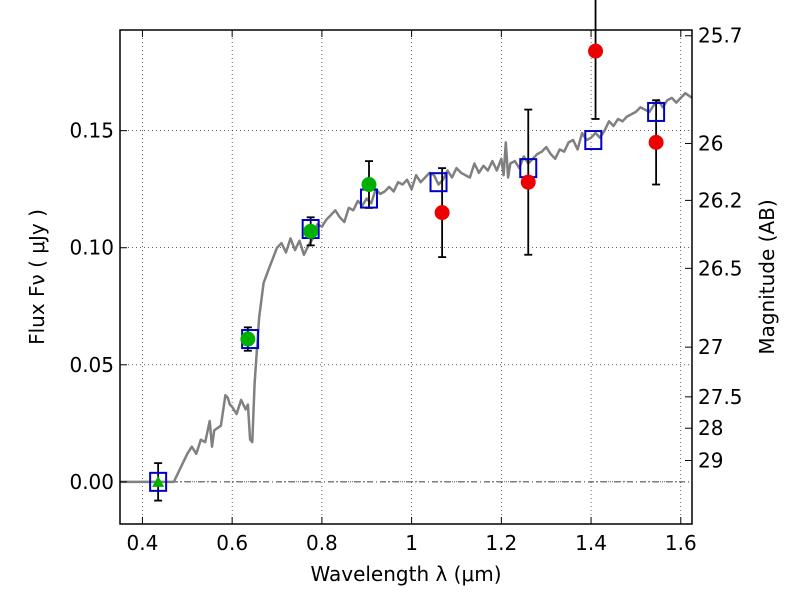 The height and width of the screenshot is (600, 800). What do you see at coordinates (91, 365) in the screenshot?
I see `y-tick-label: 0.05` at bounding box center [91, 365].